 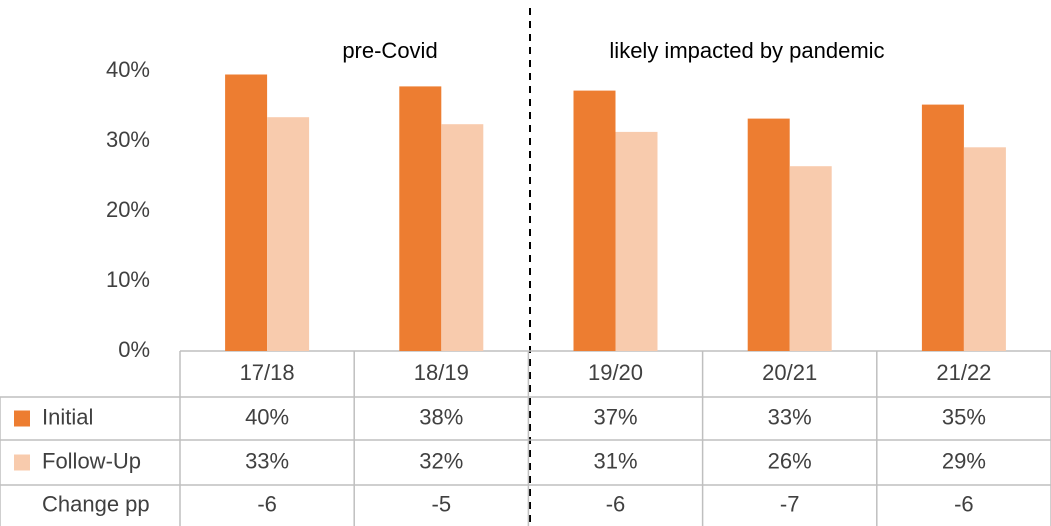 I want to click on change-value: -5, so click(x=442, y=503).